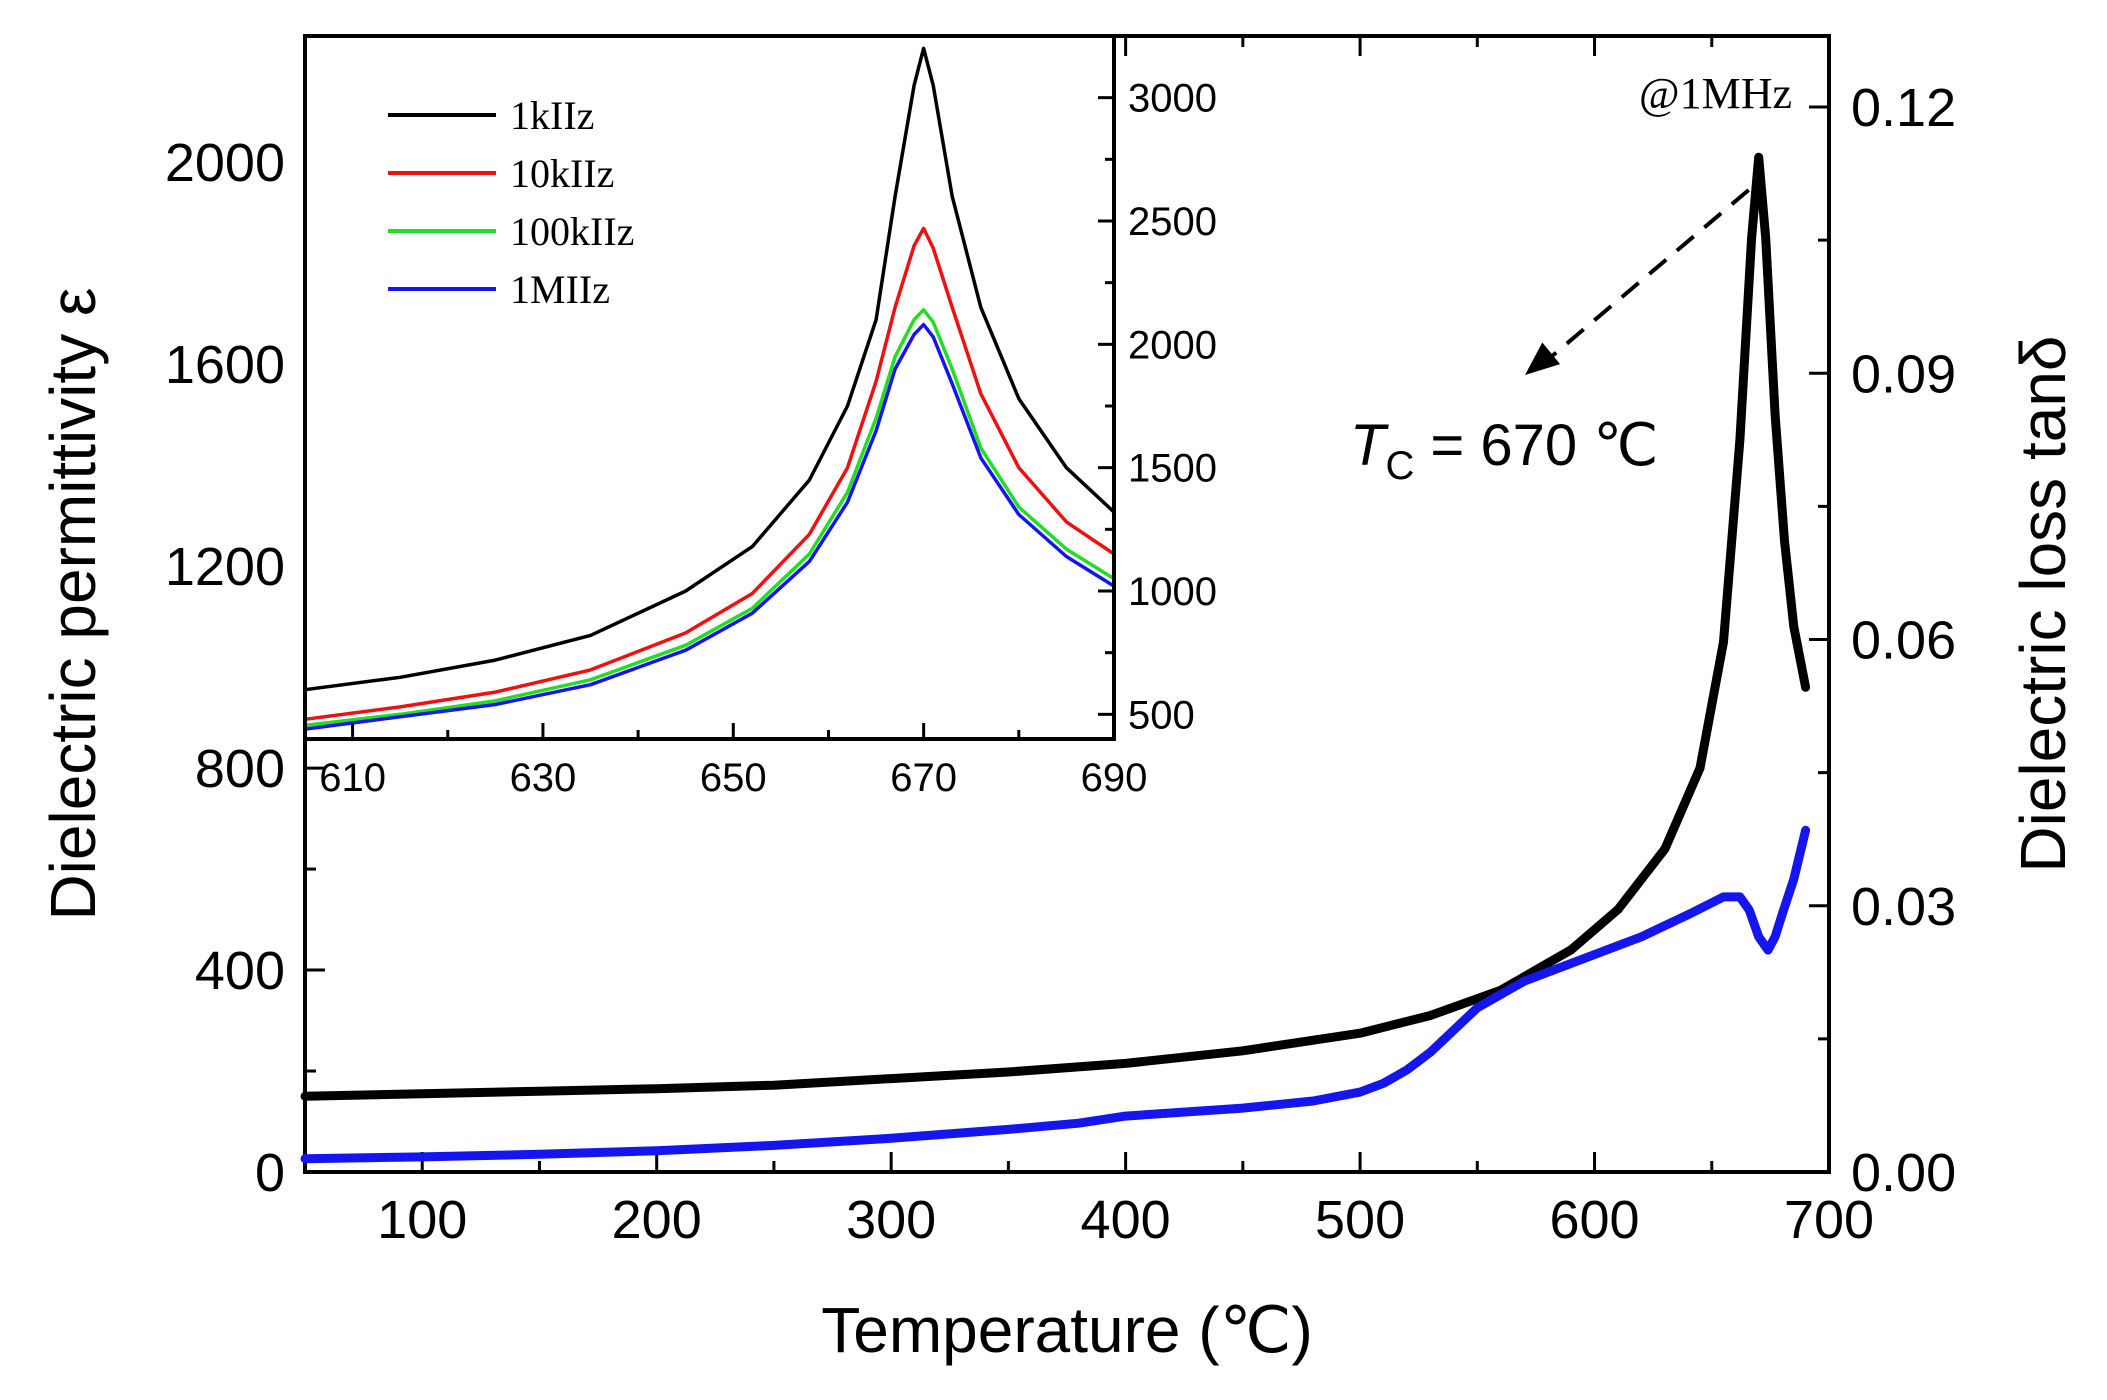 The height and width of the screenshot is (1400, 2107). Describe the element at coordinates (552, 115) in the screenshot. I see `legend-label: 1kIIz` at that location.